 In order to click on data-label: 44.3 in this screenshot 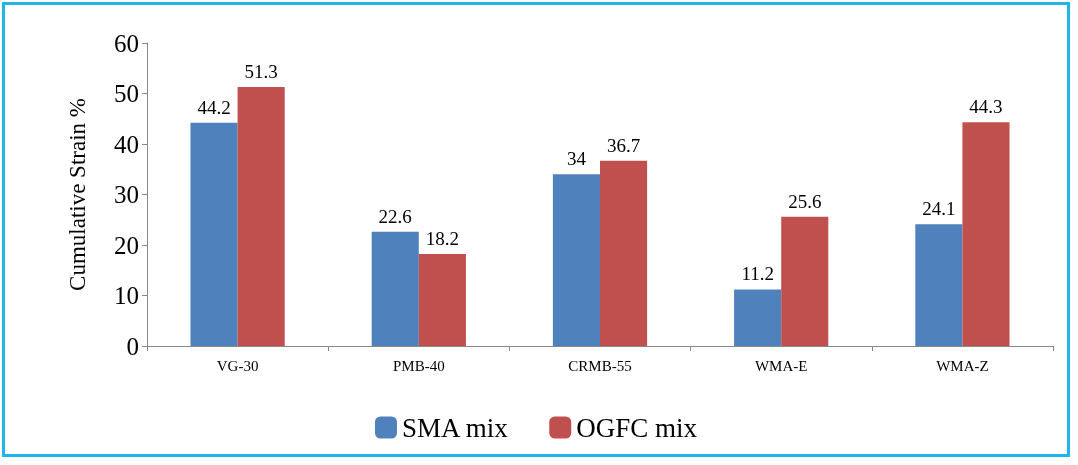, I will do `click(986, 107)`.